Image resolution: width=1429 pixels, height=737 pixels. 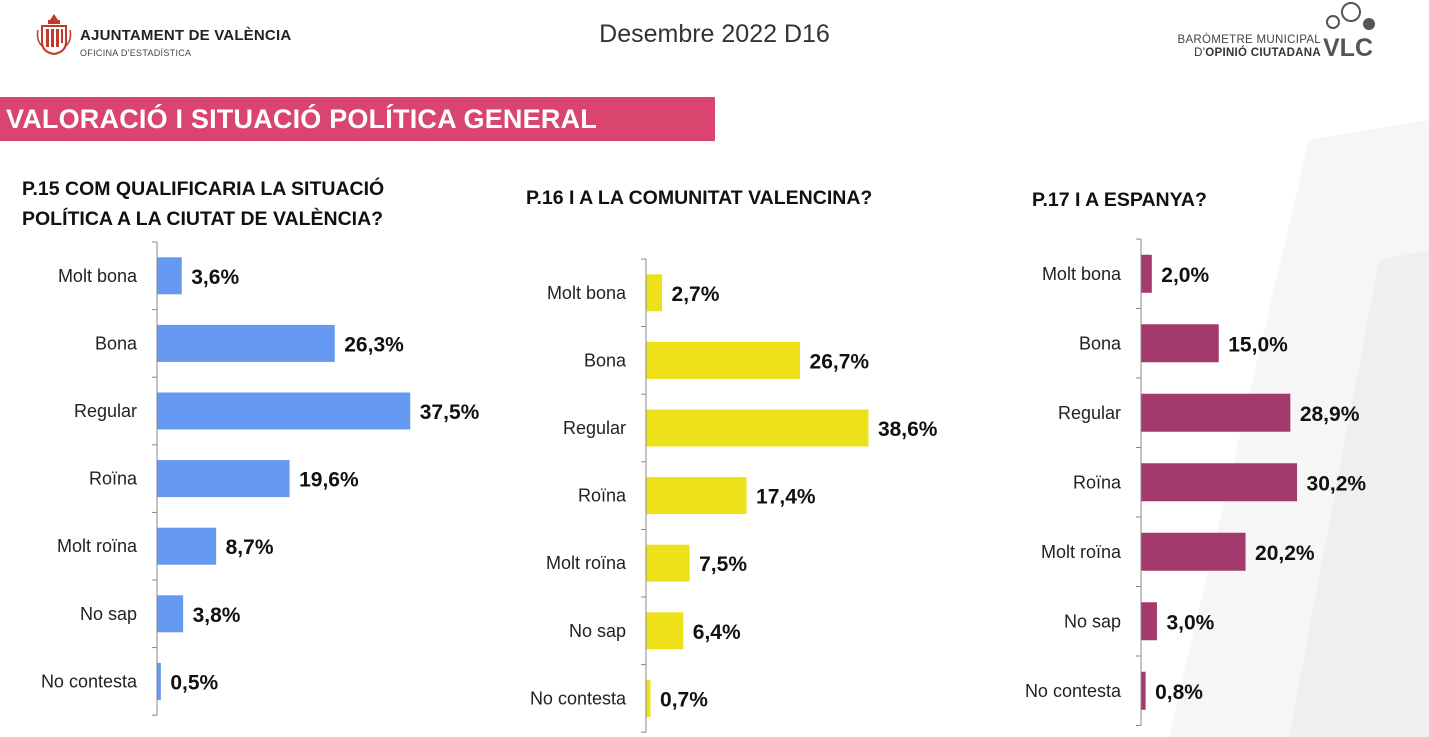 What do you see at coordinates (908, 429) in the screenshot?
I see `chart-2-value-label: 38,6%` at bounding box center [908, 429].